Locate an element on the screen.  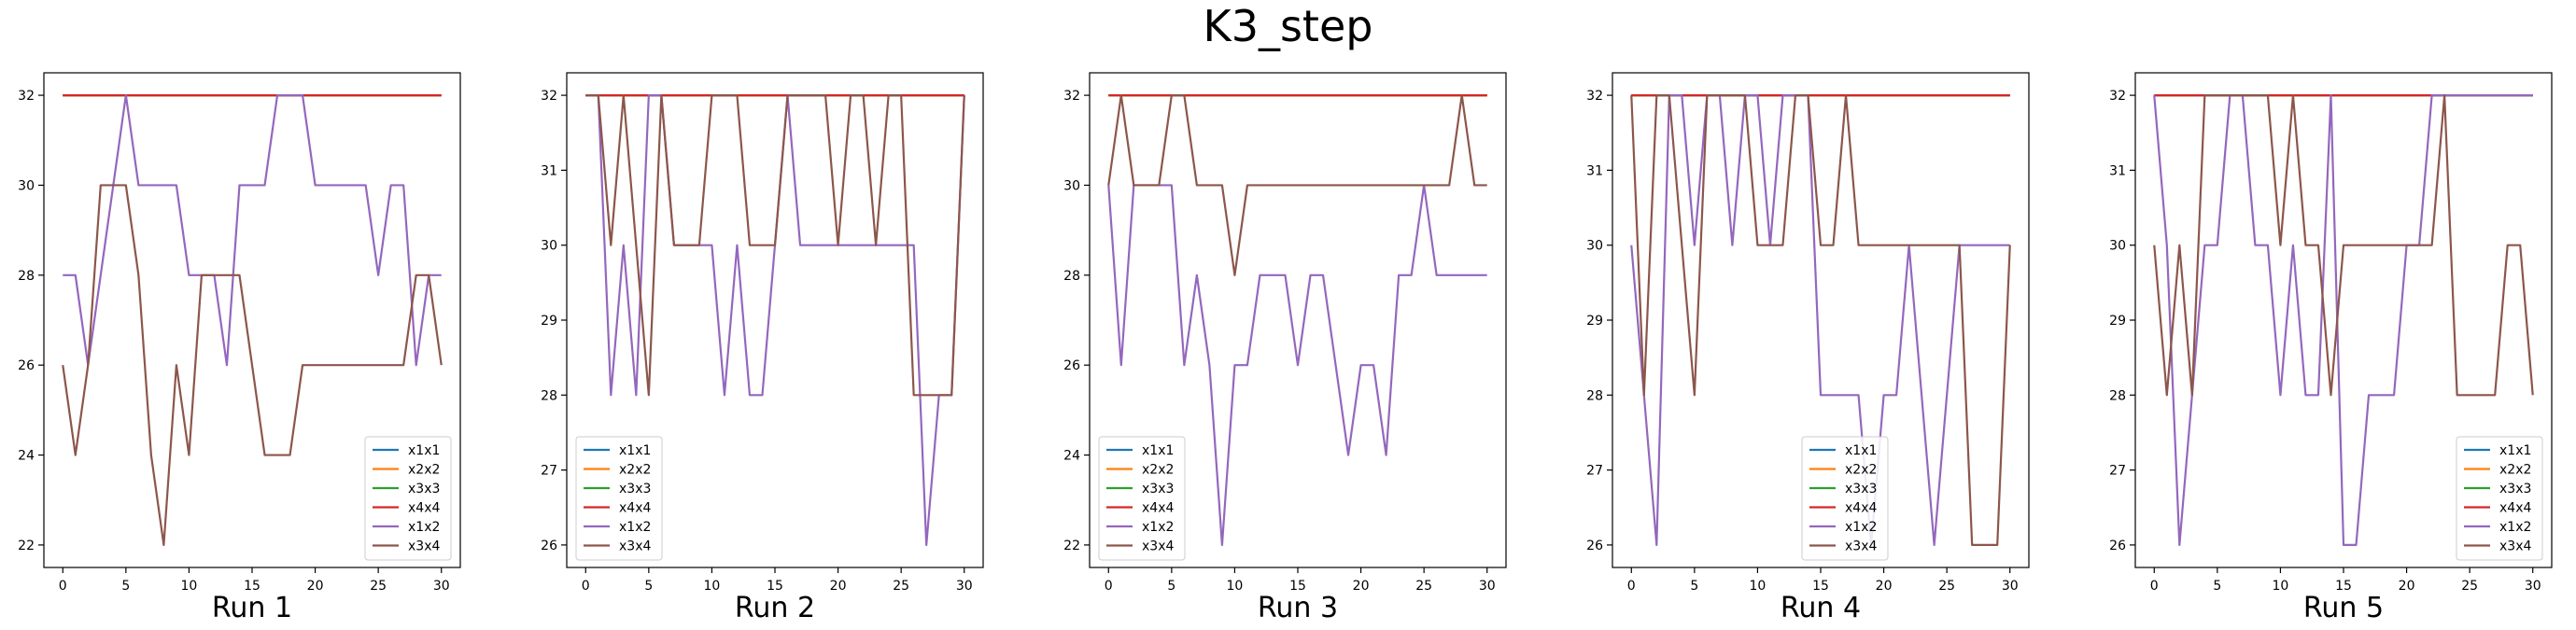
x-axis-label: Run 1 is located at coordinates (252, 608).